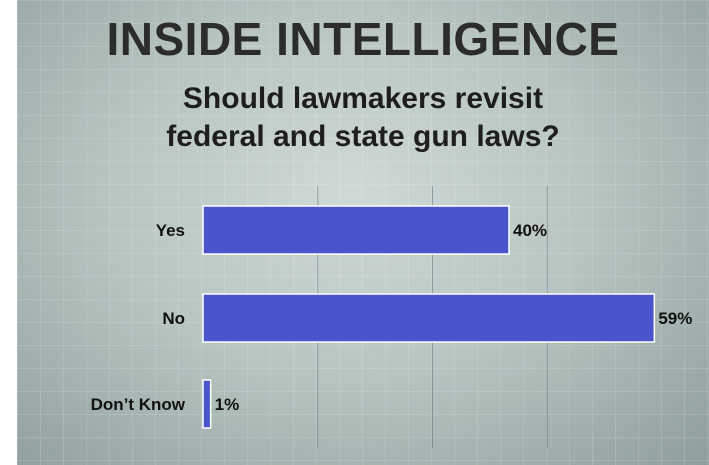  Describe the element at coordinates (363, 98) in the screenshot. I see `question-line-1: Should lawmakers revisit` at that location.